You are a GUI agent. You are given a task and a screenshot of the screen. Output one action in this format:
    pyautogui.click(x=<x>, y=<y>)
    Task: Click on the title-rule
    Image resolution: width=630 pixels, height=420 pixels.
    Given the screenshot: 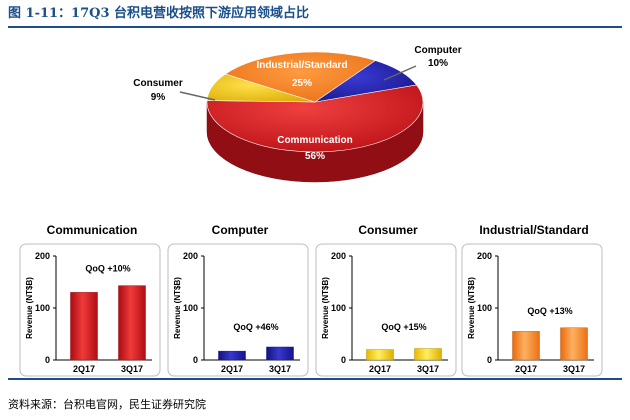 What is the action you would take?
    pyautogui.click(x=315, y=27)
    